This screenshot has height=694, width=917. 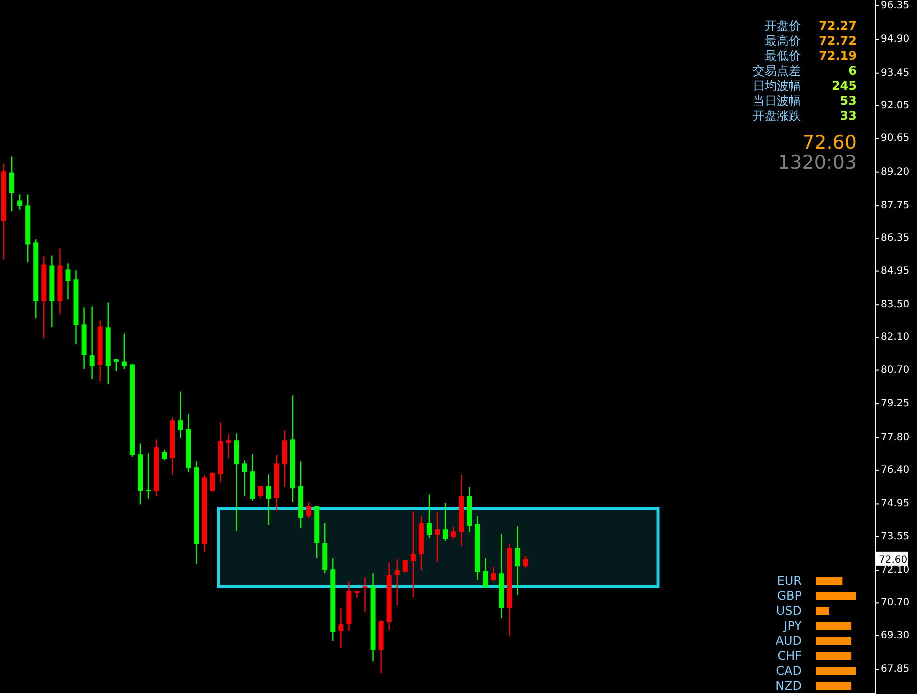 What do you see at coordinates (829, 143) in the screenshot?
I see `text: 72.60` at bounding box center [829, 143].